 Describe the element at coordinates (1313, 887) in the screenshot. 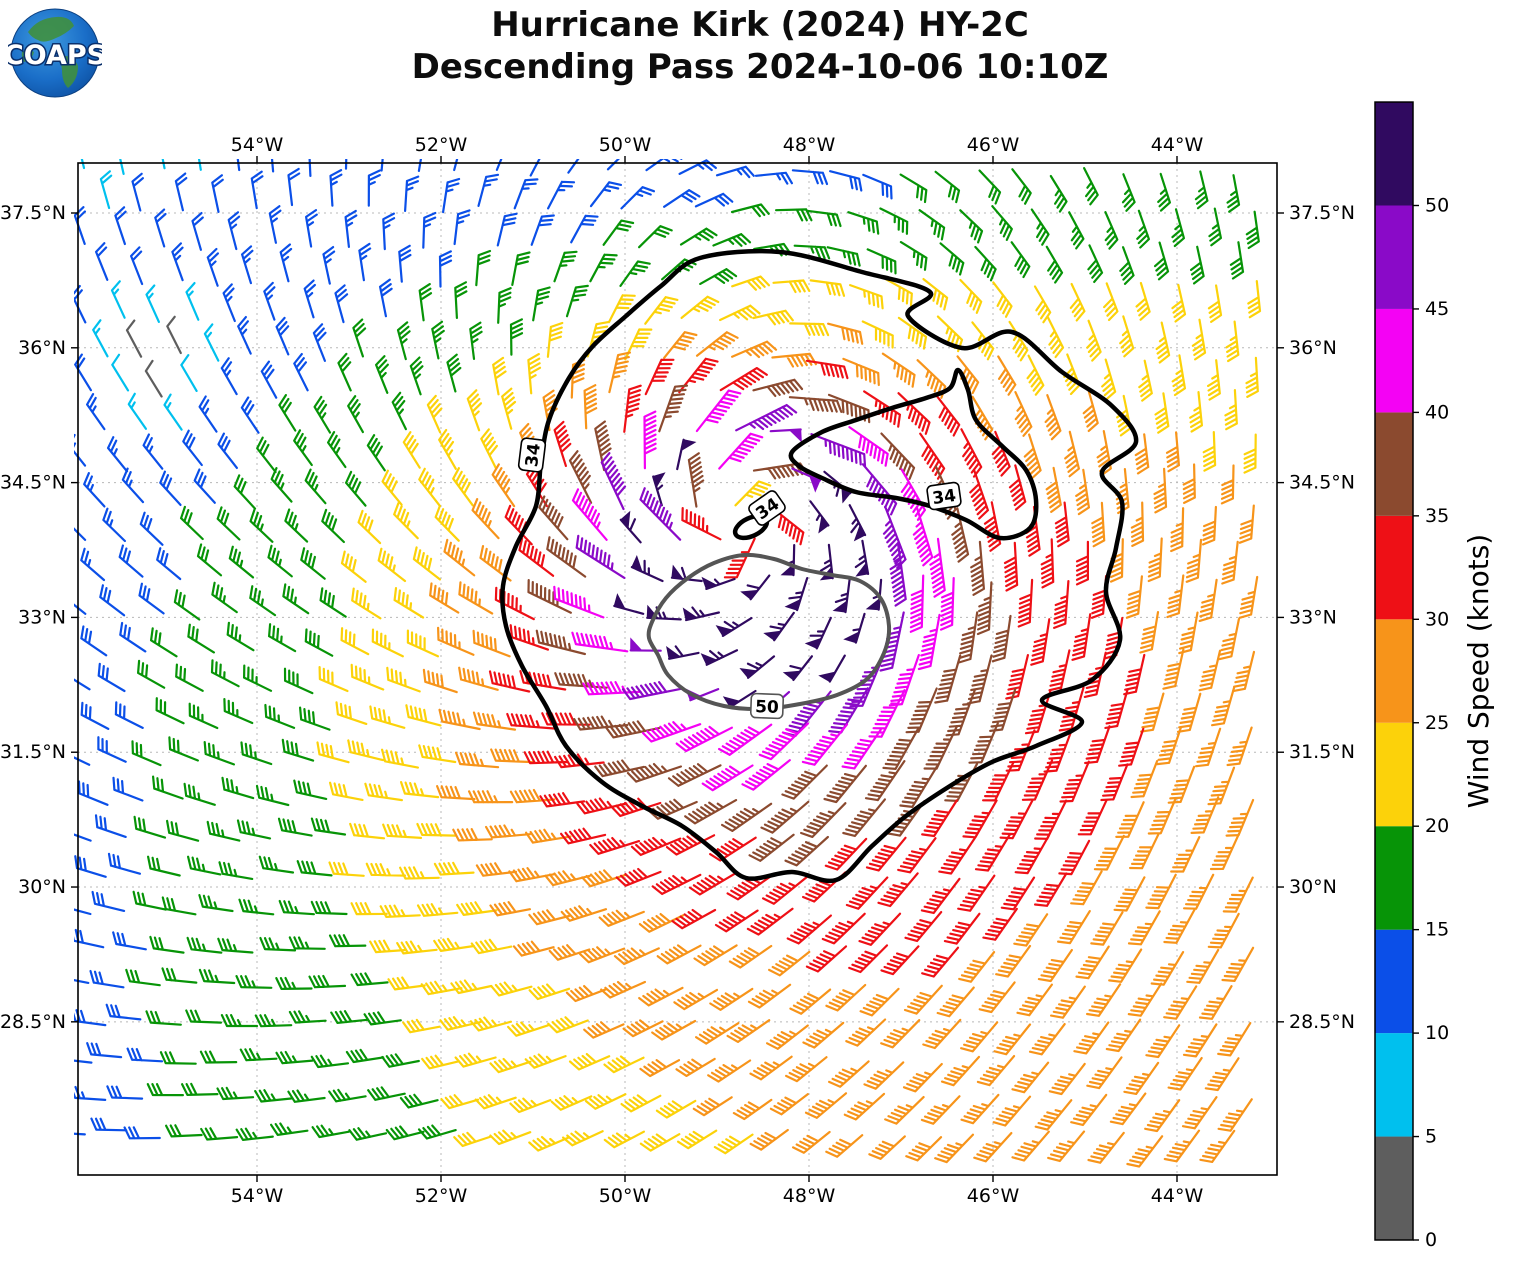

I see `lat-label-right: 30°N` at that location.